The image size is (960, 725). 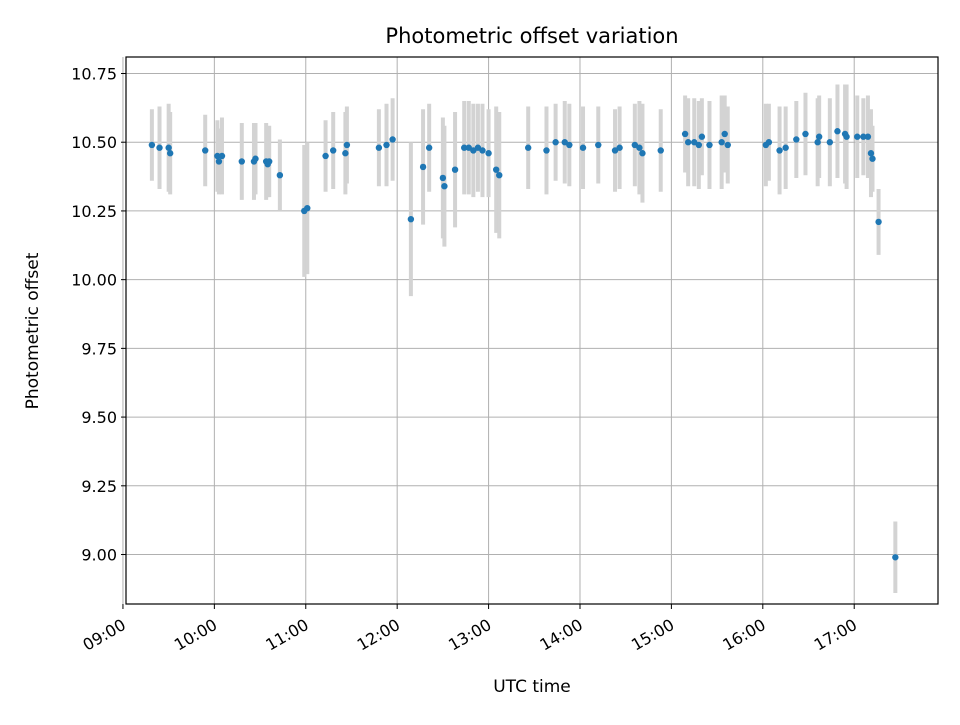 What do you see at coordinates (99, 417) in the screenshot?
I see `y-tick-label: 9.50` at bounding box center [99, 417].